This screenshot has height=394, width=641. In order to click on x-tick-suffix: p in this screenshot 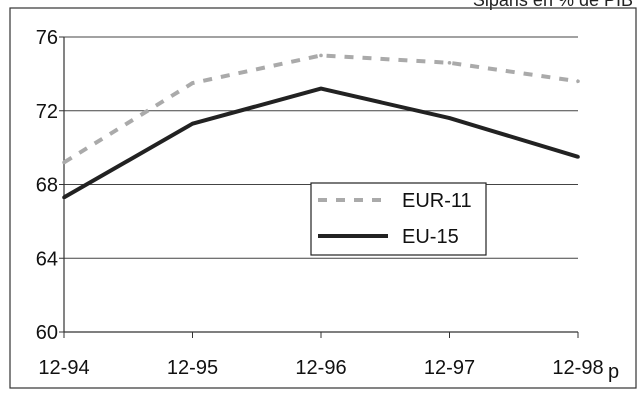, I will do `click(613, 372)`.